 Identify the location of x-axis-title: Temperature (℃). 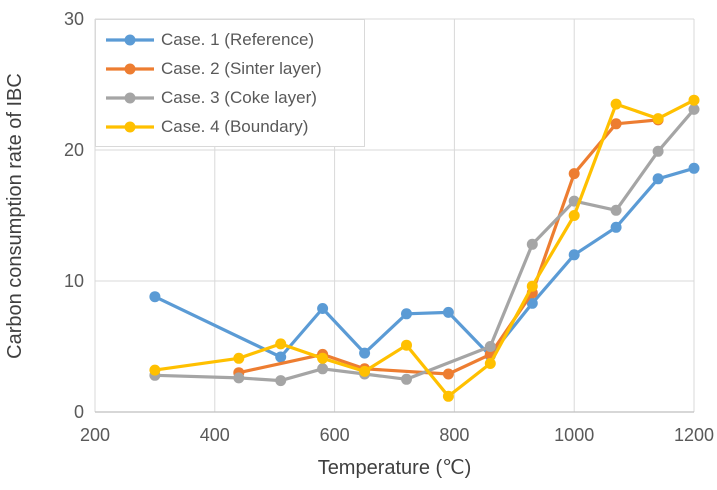
(394, 468).